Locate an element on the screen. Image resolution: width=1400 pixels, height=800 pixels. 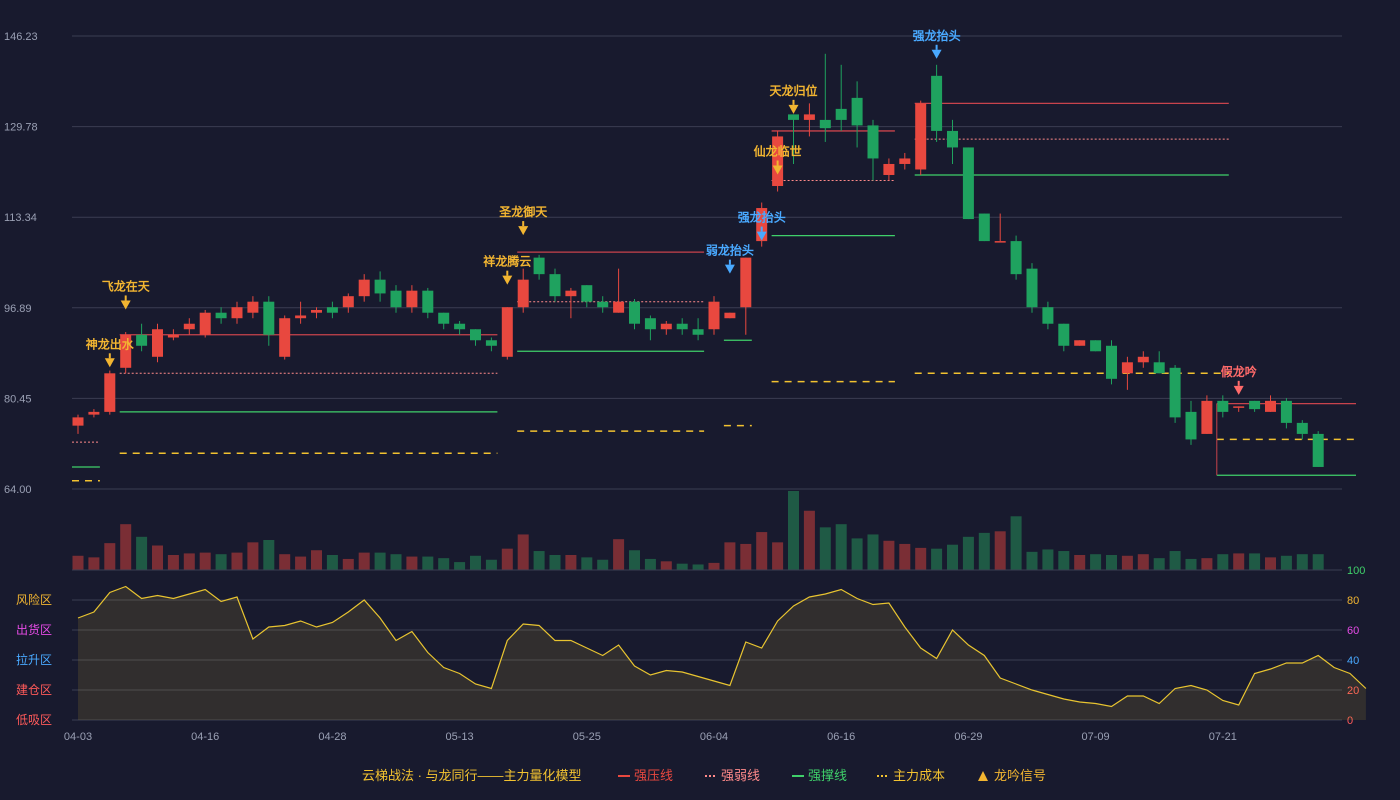
x-tick-label: 06-29 is located at coordinates (968, 737).